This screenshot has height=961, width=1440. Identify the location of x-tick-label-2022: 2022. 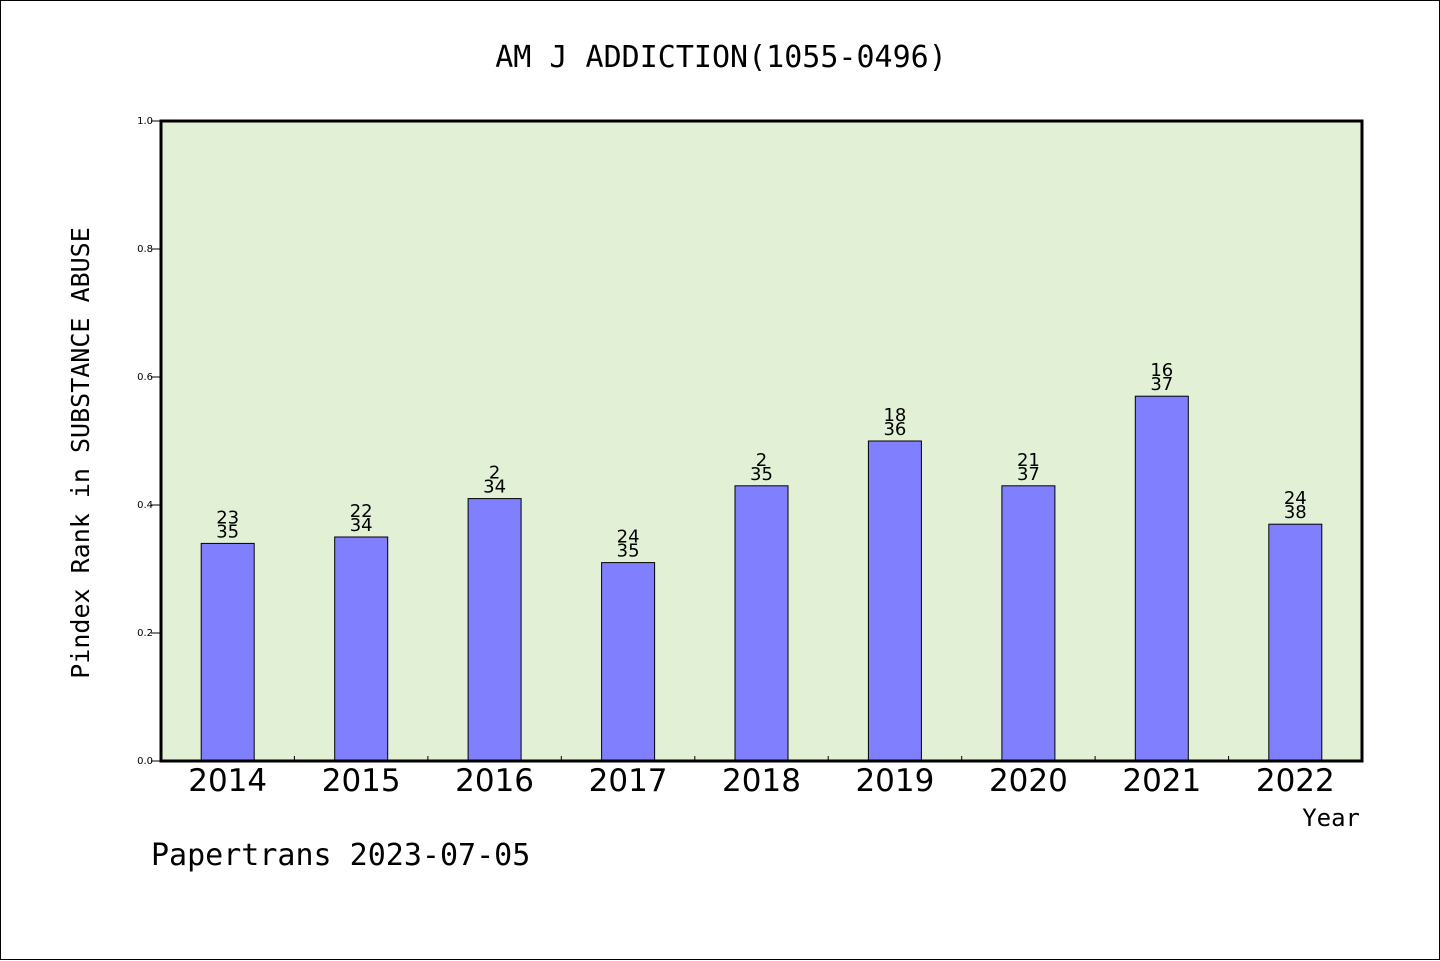
(1295, 781).